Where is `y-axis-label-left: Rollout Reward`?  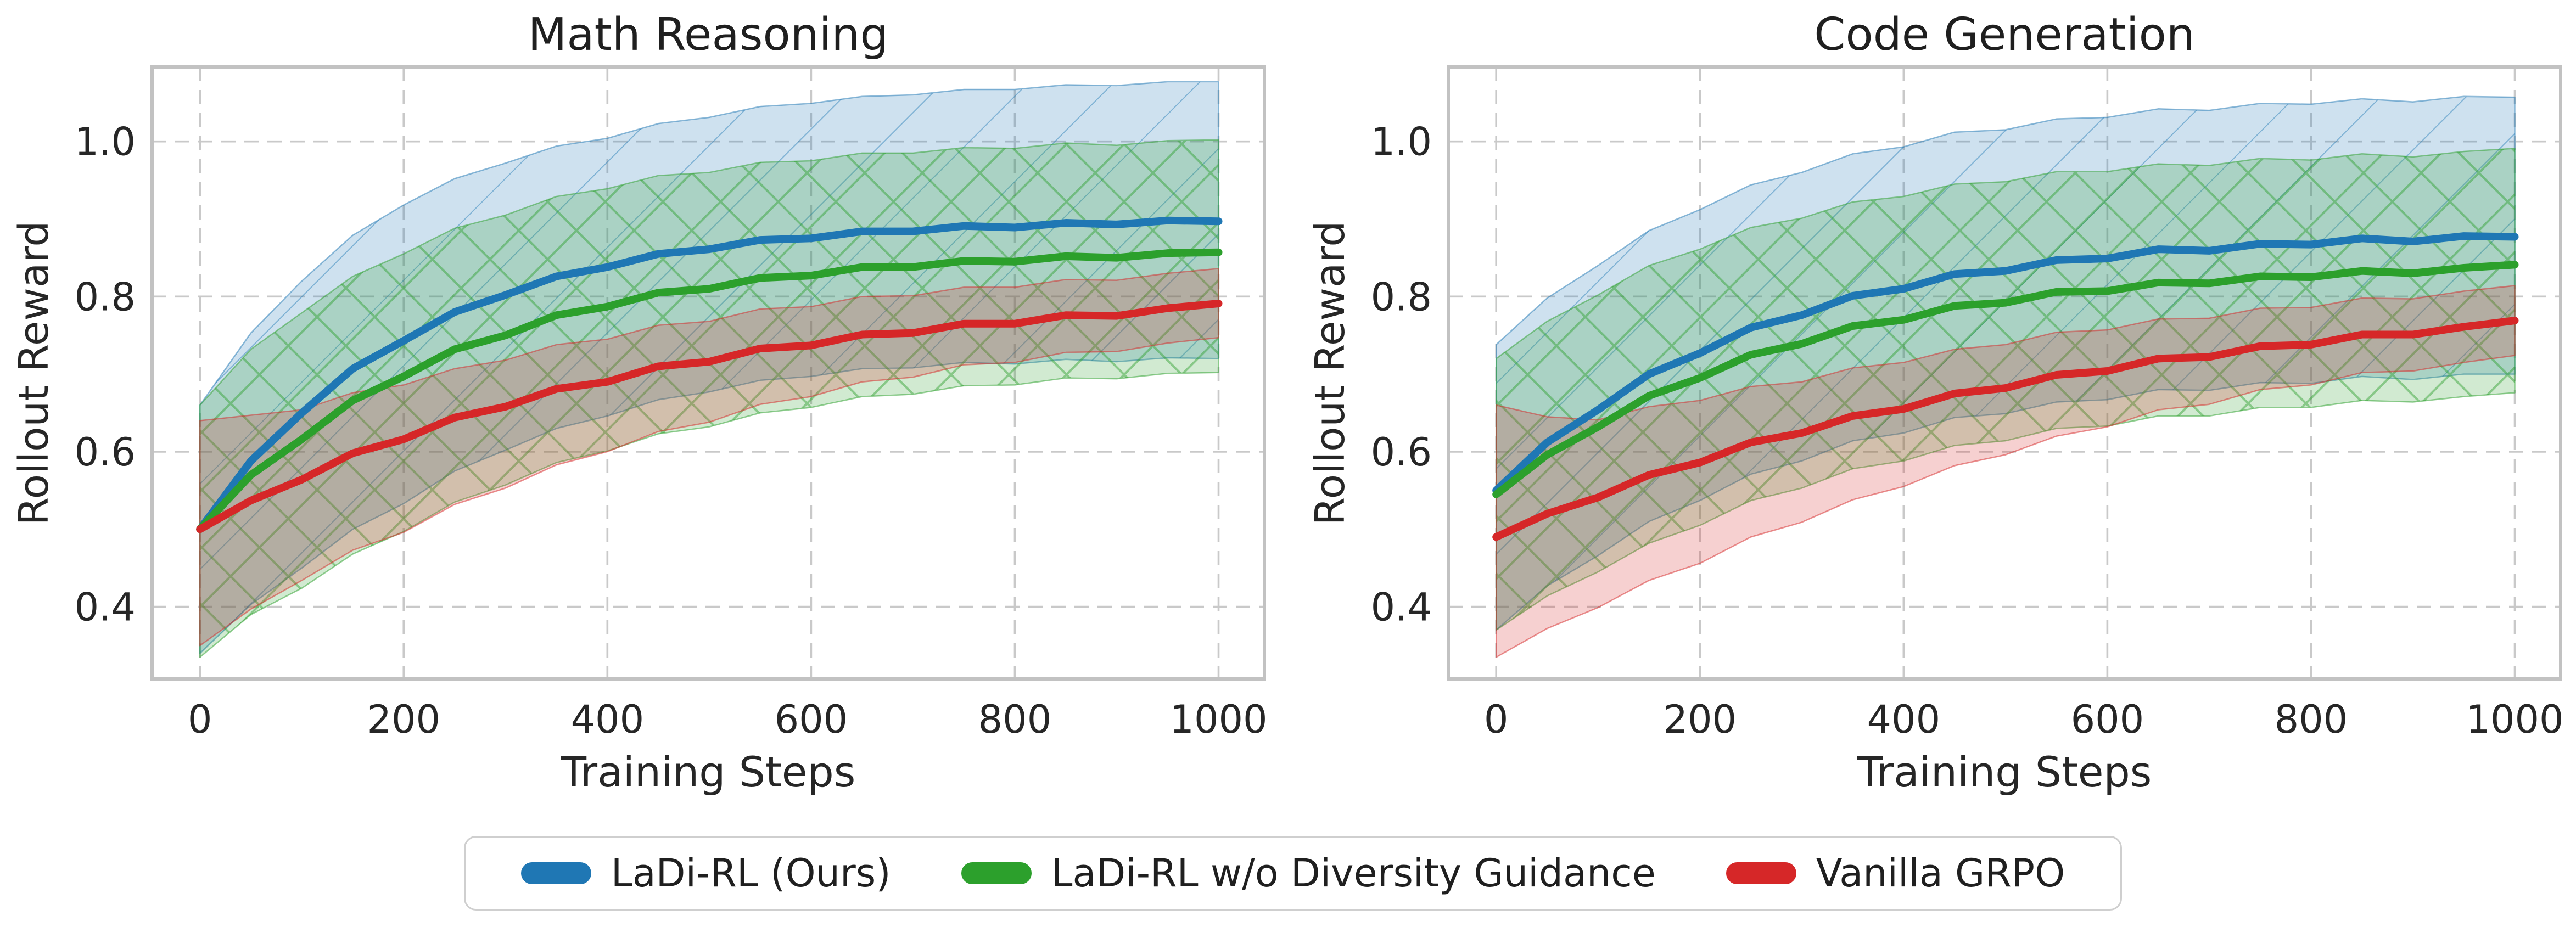 y-axis-label-left: Rollout Reward is located at coordinates (34, 373).